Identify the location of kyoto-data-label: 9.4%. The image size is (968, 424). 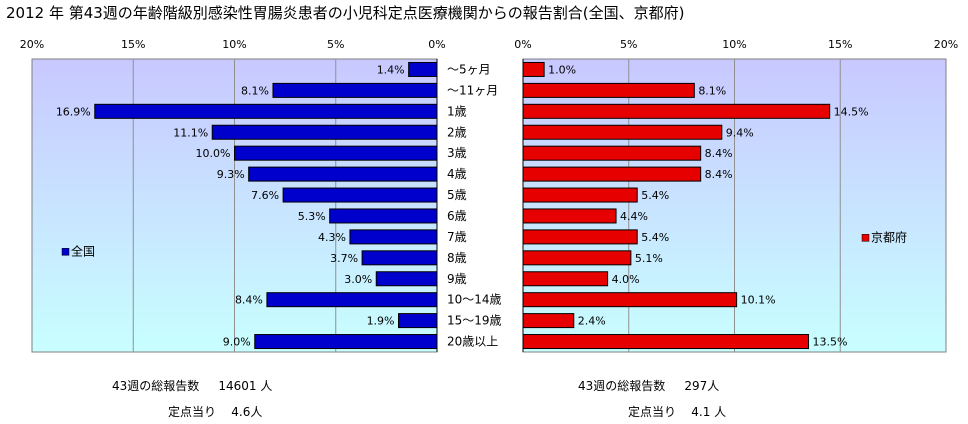
(740, 132).